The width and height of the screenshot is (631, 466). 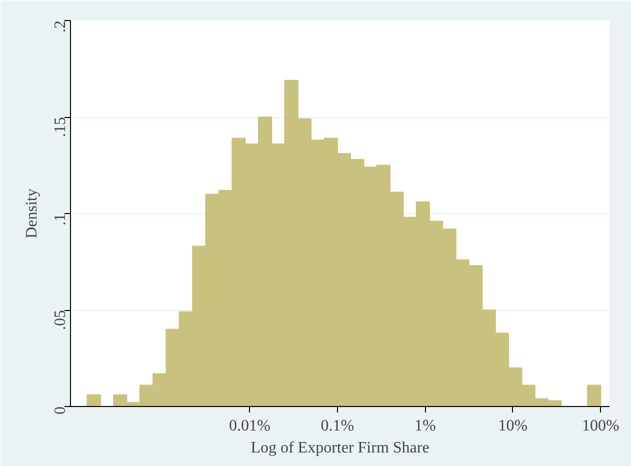 What do you see at coordinates (513, 426) in the screenshot?
I see `x-tick-label: 10%` at bounding box center [513, 426].